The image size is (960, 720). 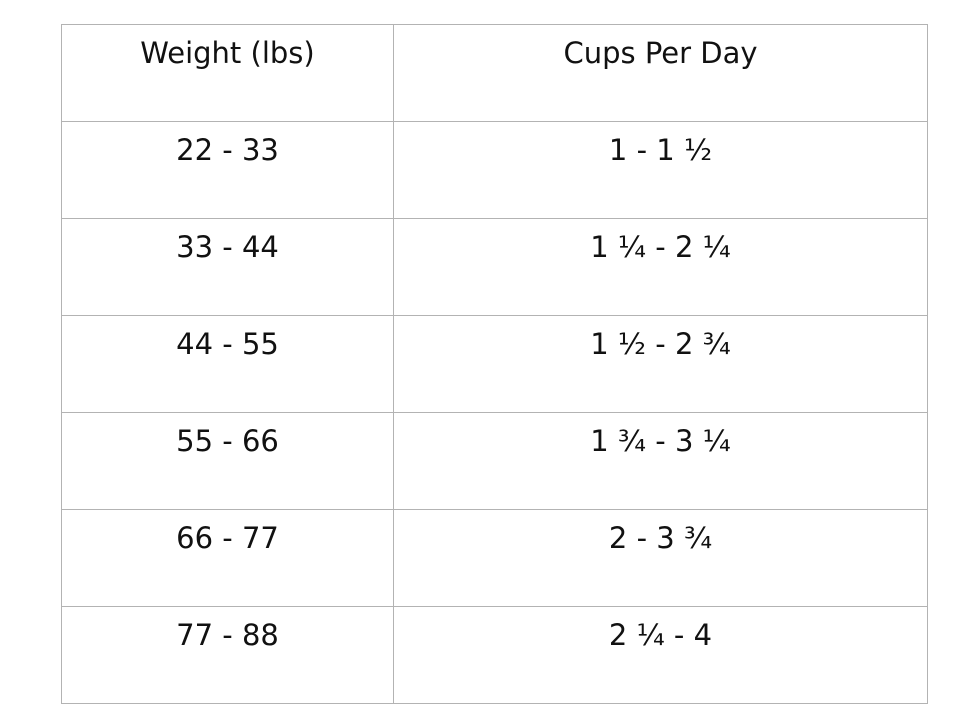 What do you see at coordinates (660, 558) in the screenshot?
I see `cups-cell: 2 - 3 ¾` at bounding box center [660, 558].